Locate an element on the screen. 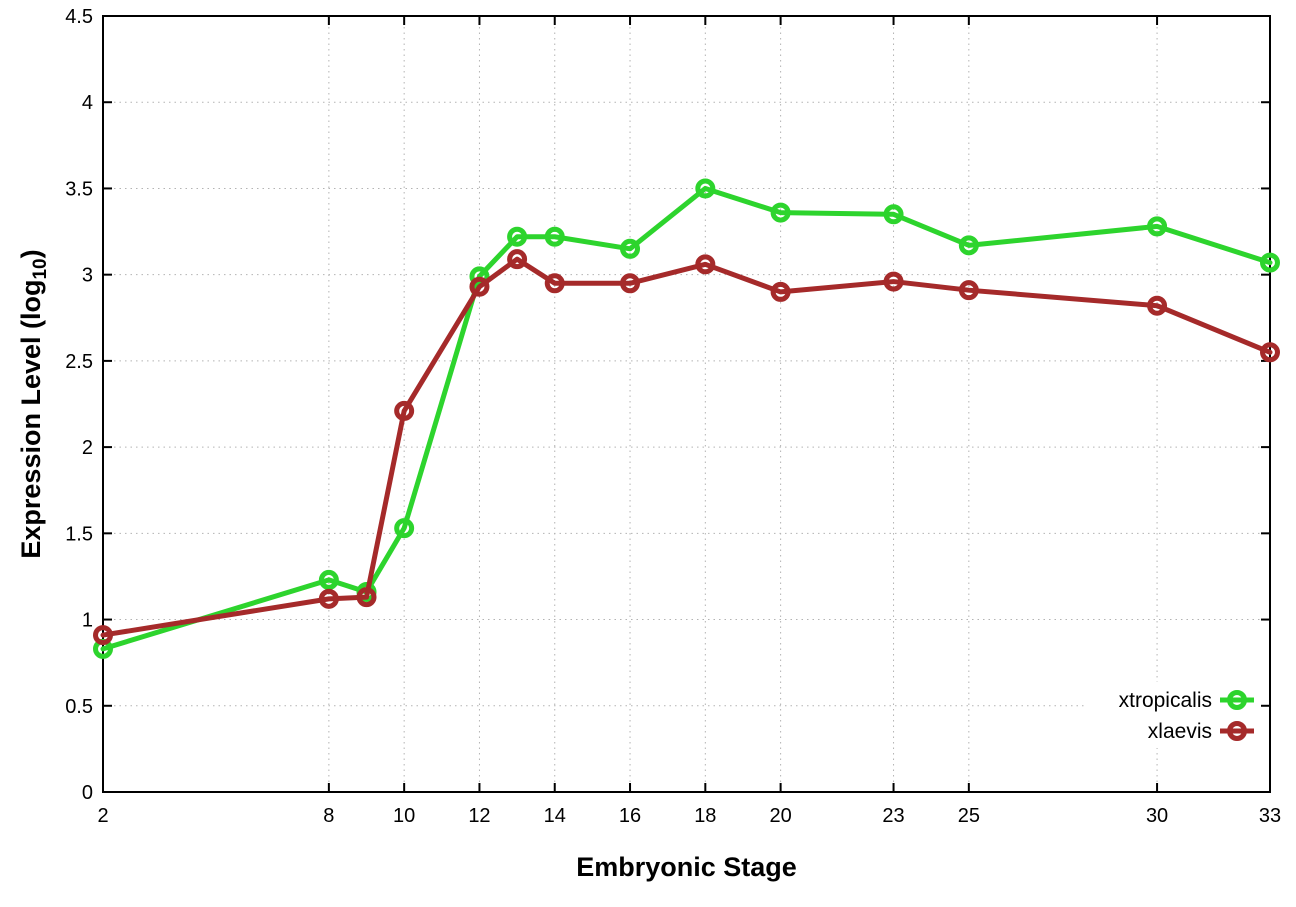  x-tick-label: 8 is located at coordinates (328, 816).